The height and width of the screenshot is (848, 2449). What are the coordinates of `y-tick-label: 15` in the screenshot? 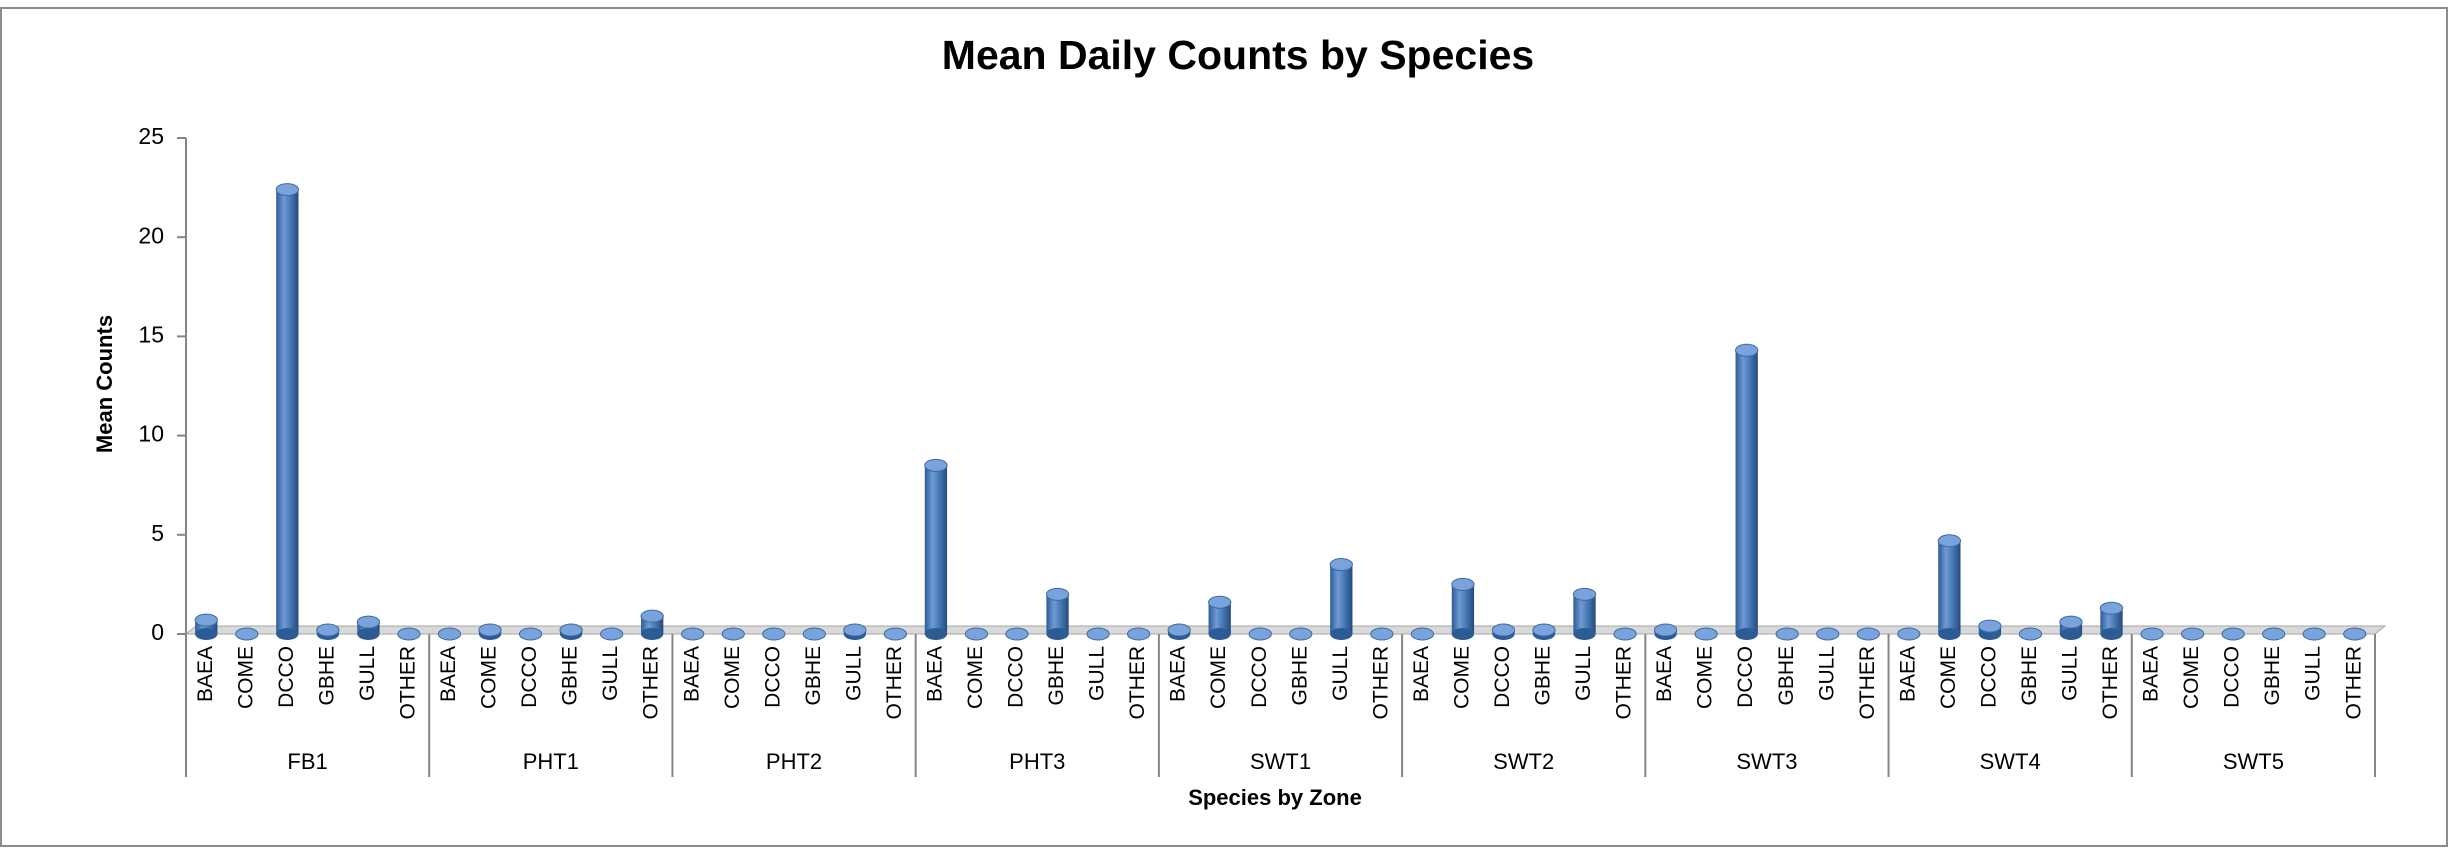 It's located at (151, 334).